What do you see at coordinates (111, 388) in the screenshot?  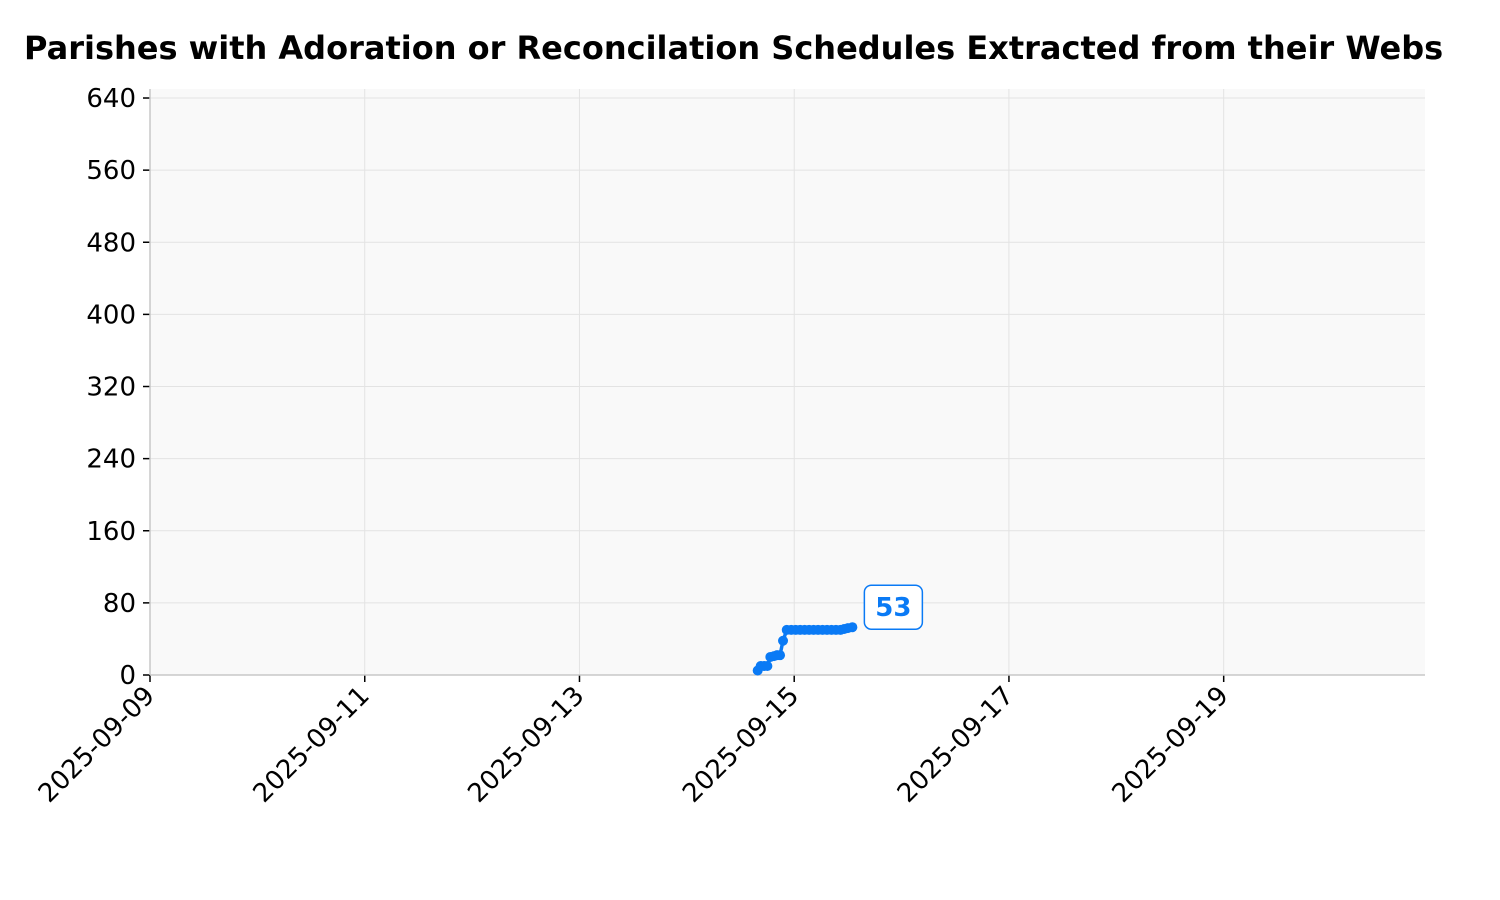 I see `y-tick-label: 320` at bounding box center [111, 388].